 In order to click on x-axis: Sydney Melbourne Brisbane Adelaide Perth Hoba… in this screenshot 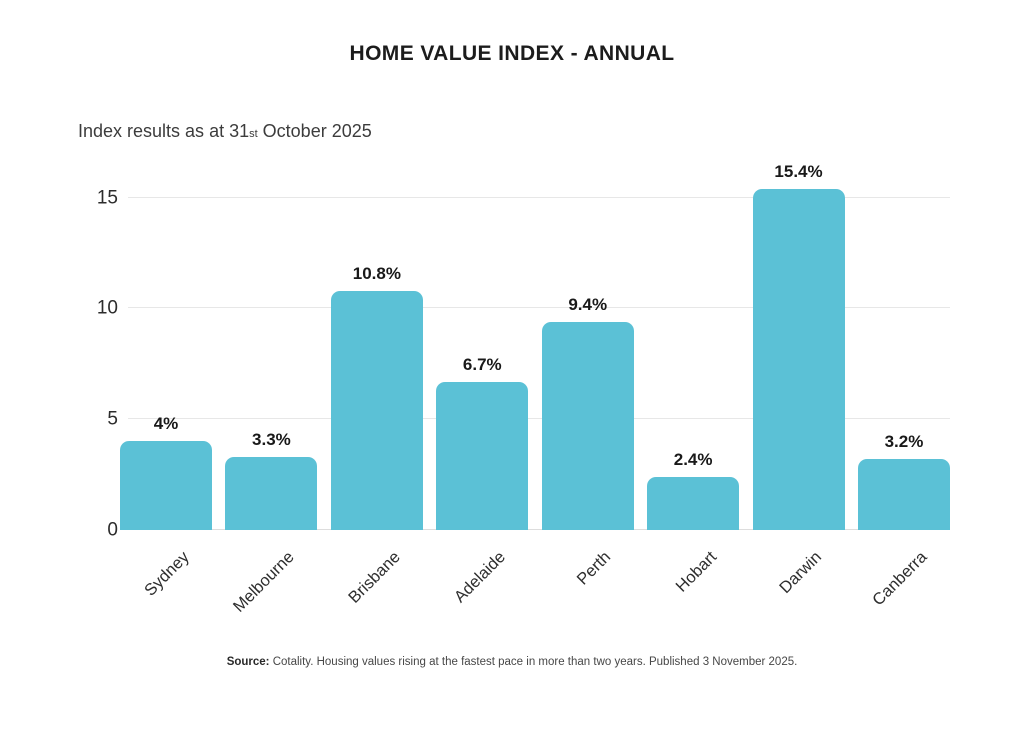, I will do `click(535, 595)`.